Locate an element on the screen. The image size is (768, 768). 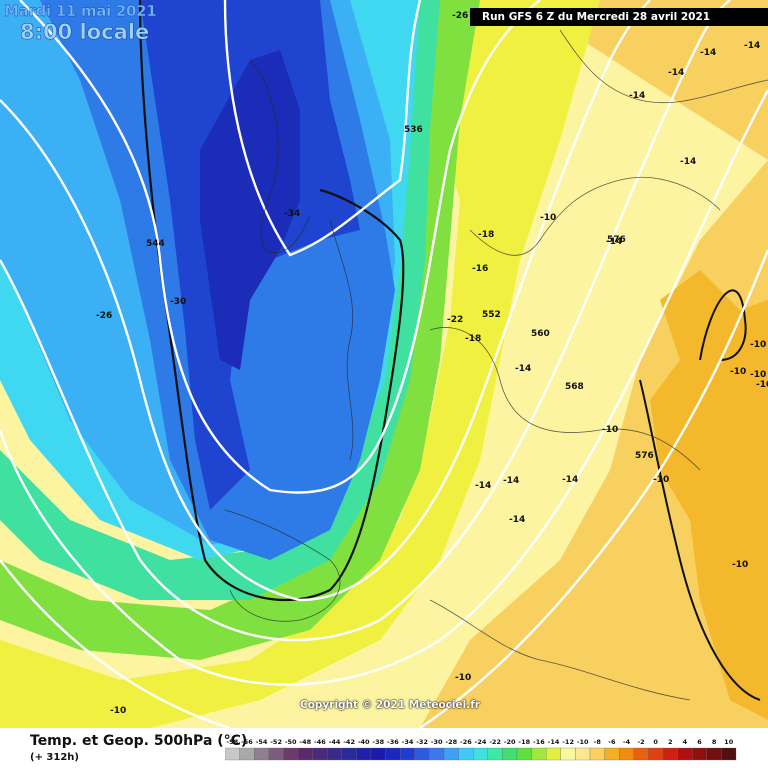
legend-tick-label: -50 is located at coordinates (291, 742).